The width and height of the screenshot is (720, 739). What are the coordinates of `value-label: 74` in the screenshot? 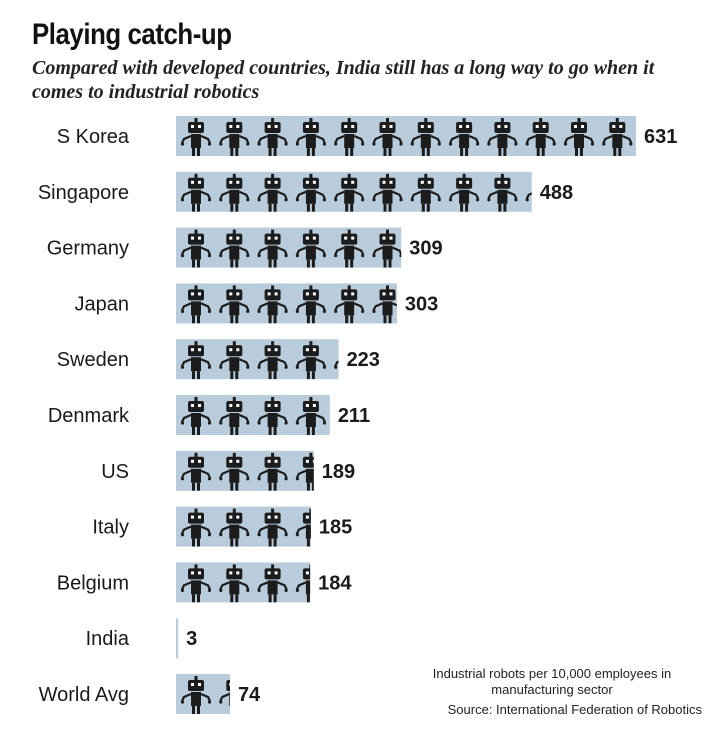 It's located at (249, 695).